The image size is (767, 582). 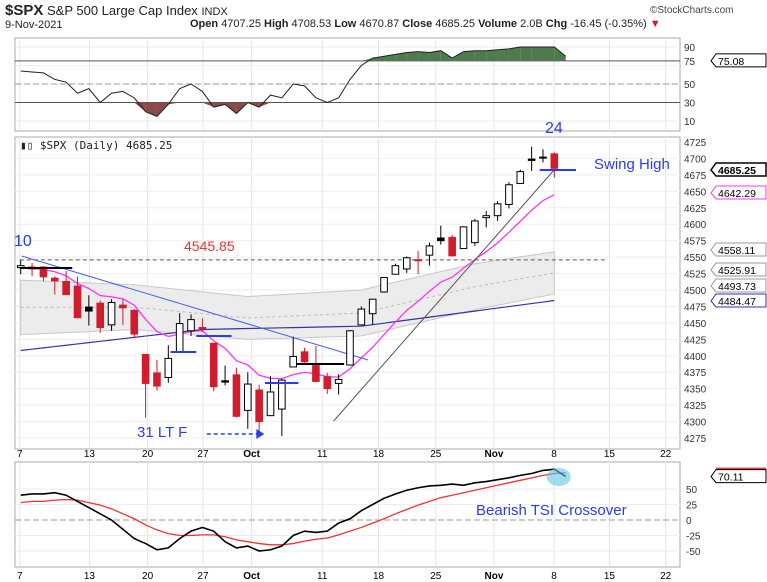 I want to click on x-tick-label: 11, so click(x=322, y=454).